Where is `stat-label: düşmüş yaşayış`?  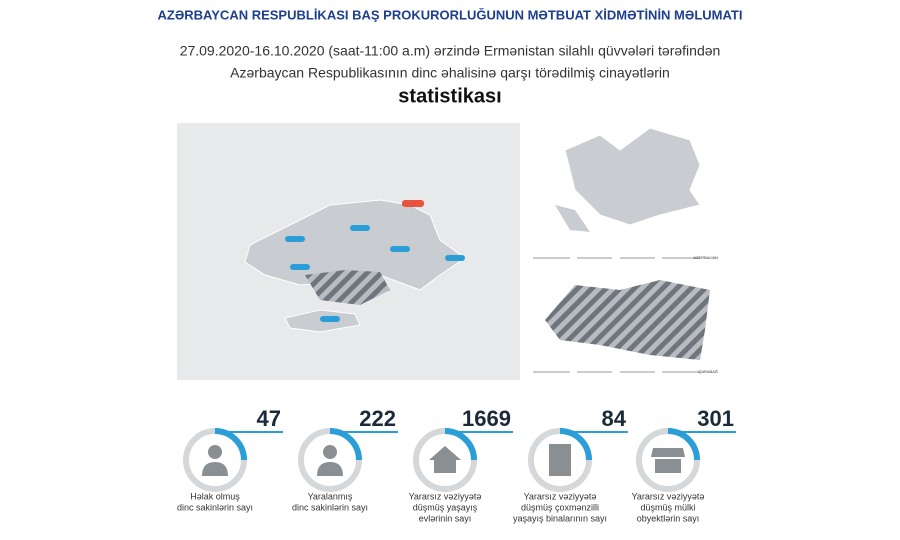 stat-label: düşmüş yaşayış is located at coordinates (445, 507).